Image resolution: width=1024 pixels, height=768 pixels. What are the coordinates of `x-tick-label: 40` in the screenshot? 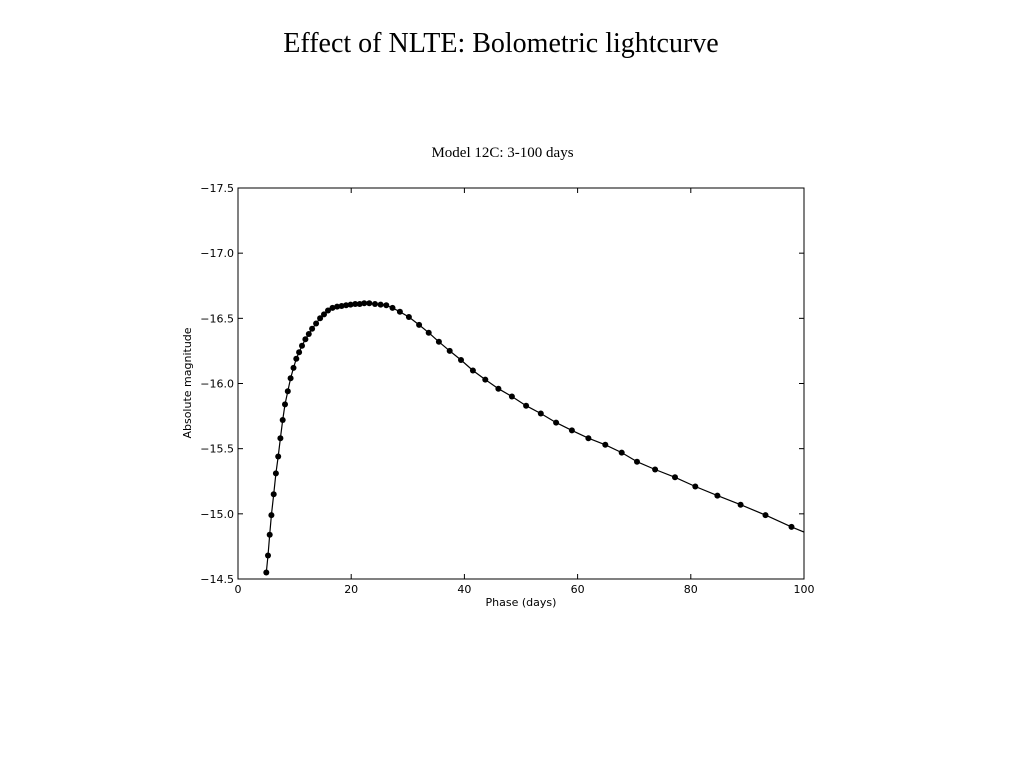 It's located at (464, 589).